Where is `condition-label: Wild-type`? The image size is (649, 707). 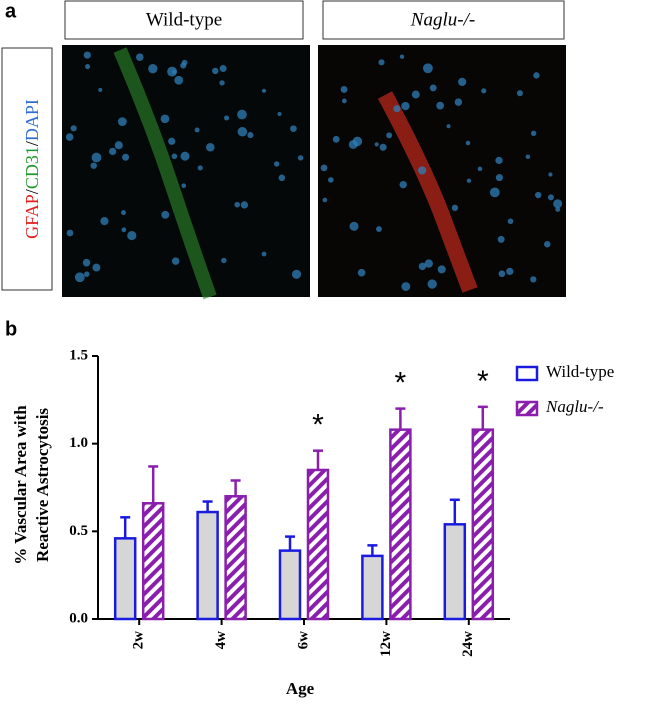
condition-label: Wild-type is located at coordinates (184, 19).